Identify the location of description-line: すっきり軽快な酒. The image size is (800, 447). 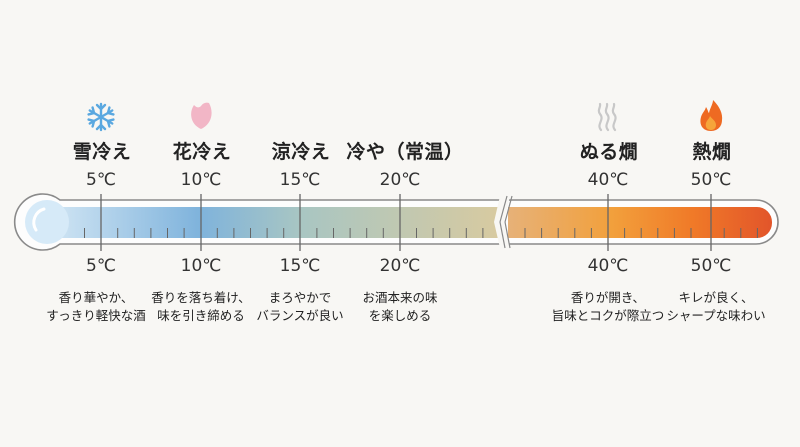
(96, 315).